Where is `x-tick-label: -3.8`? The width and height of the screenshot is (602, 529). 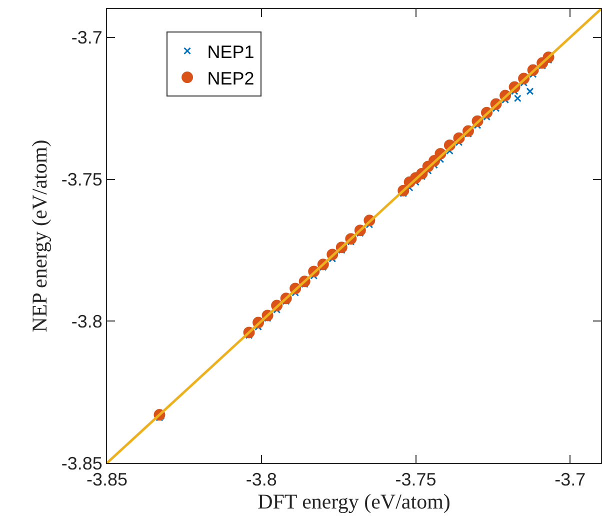
x-tick-label: -3.8 is located at coordinates (261, 480).